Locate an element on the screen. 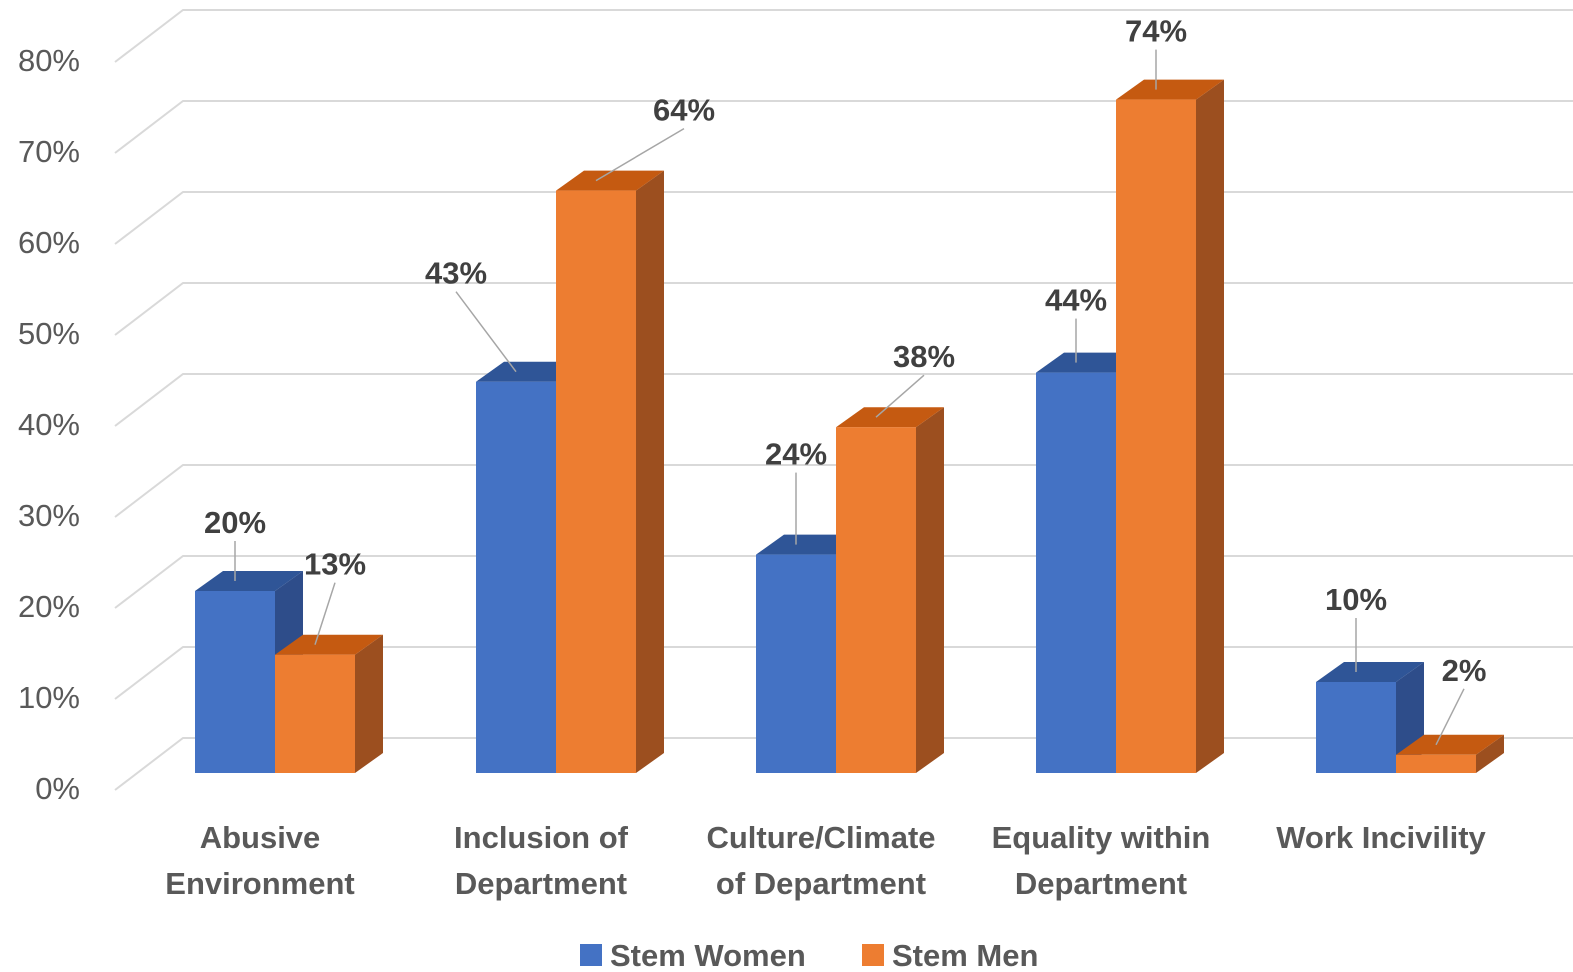  legend-label: Stem Women is located at coordinates (708, 955).